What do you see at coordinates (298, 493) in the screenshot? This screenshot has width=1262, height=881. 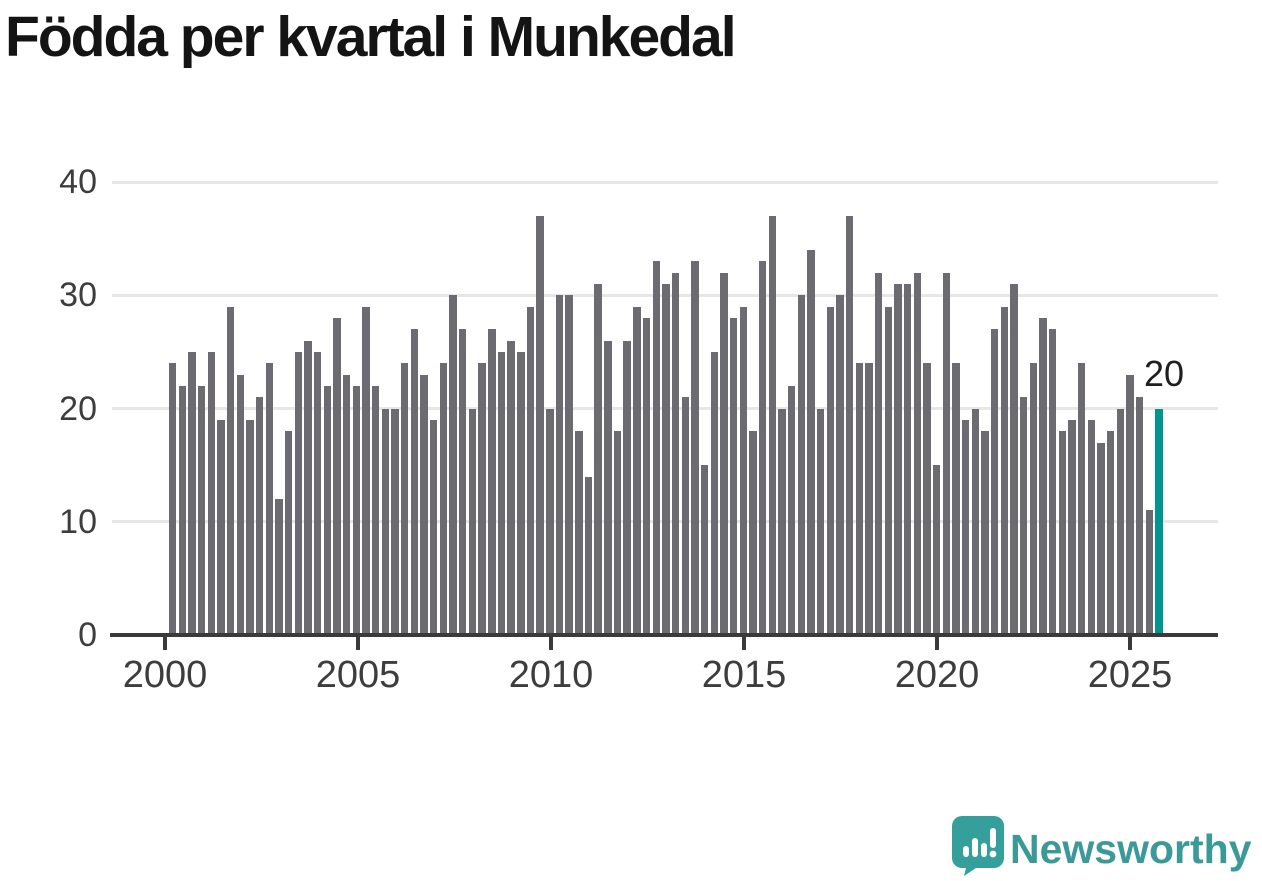 I see `bar-2003-Q2` at bounding box center [298, 493].